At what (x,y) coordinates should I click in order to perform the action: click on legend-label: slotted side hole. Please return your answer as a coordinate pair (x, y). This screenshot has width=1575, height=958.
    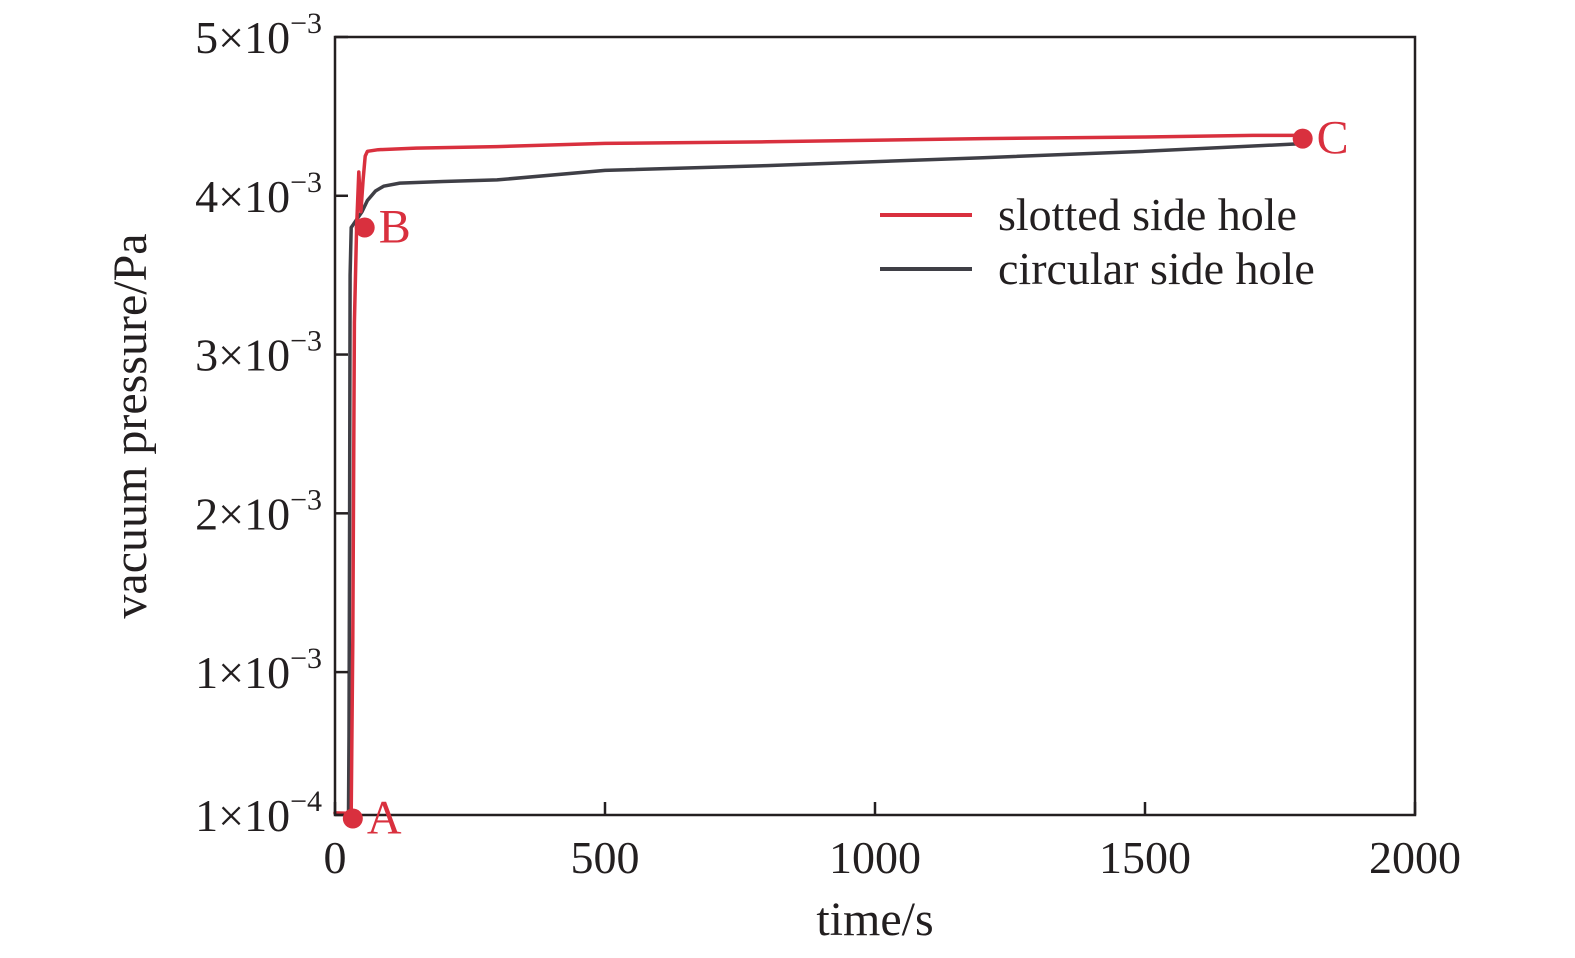
    Looking at the image, I should click on (1147, 214).